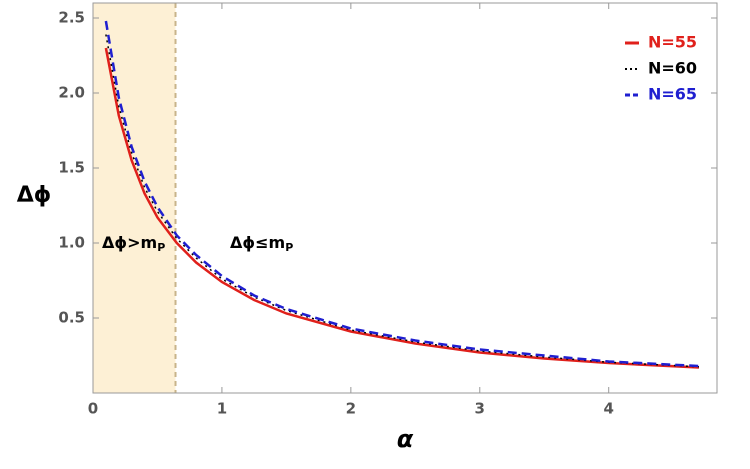 The image size is (750, 469). I want to click on y-tick-label: 2.5, so click(71, 18).